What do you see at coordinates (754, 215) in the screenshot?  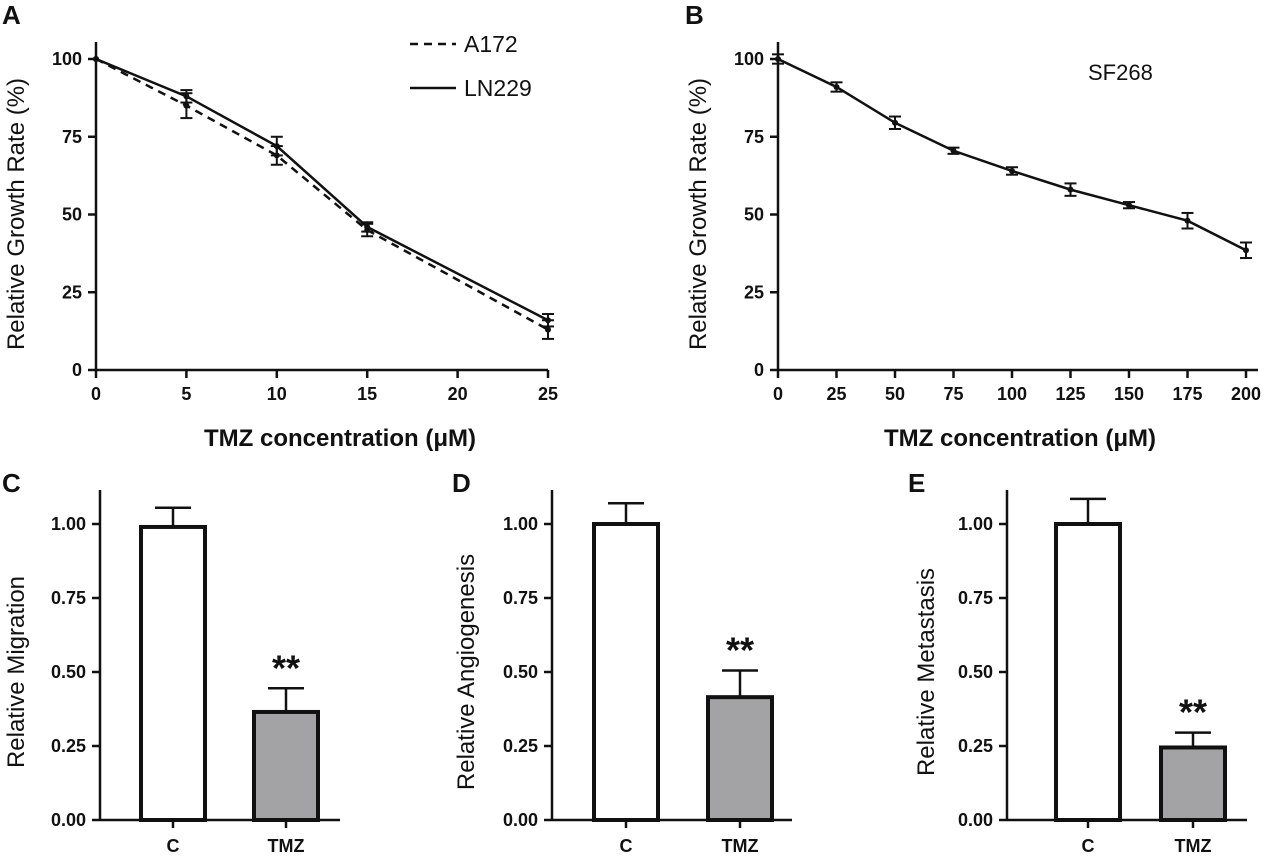 I see `panel-b-y-tick-label: 50` at bounding box center [754, 215].